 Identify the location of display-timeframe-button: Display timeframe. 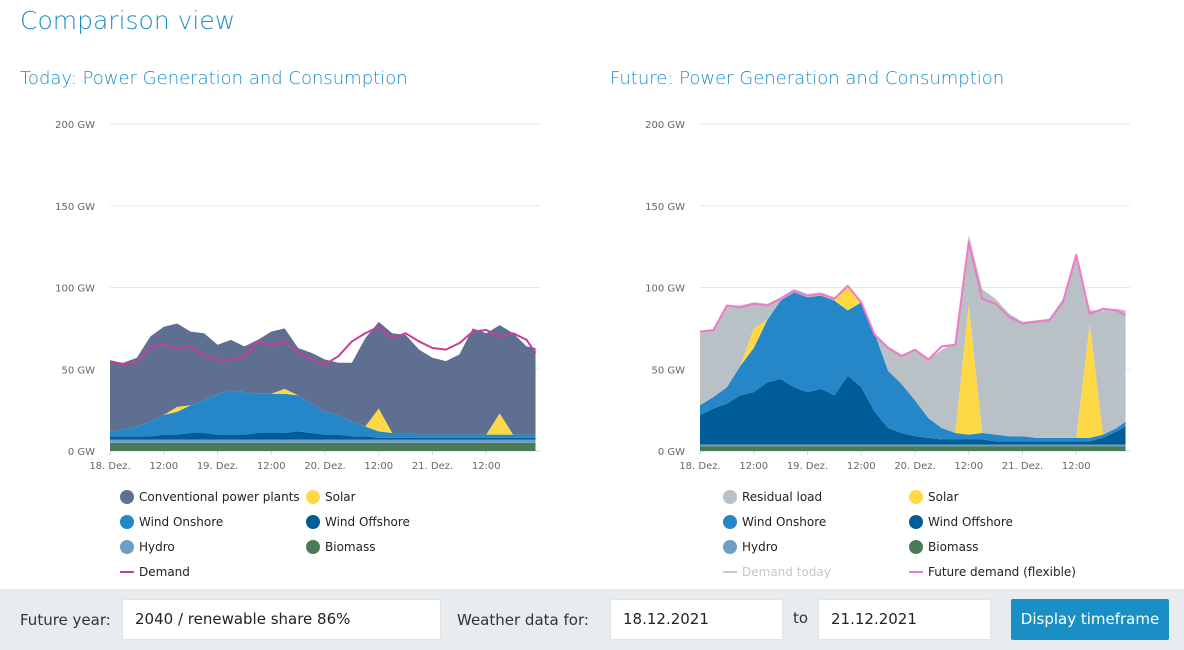
(1090, 619).